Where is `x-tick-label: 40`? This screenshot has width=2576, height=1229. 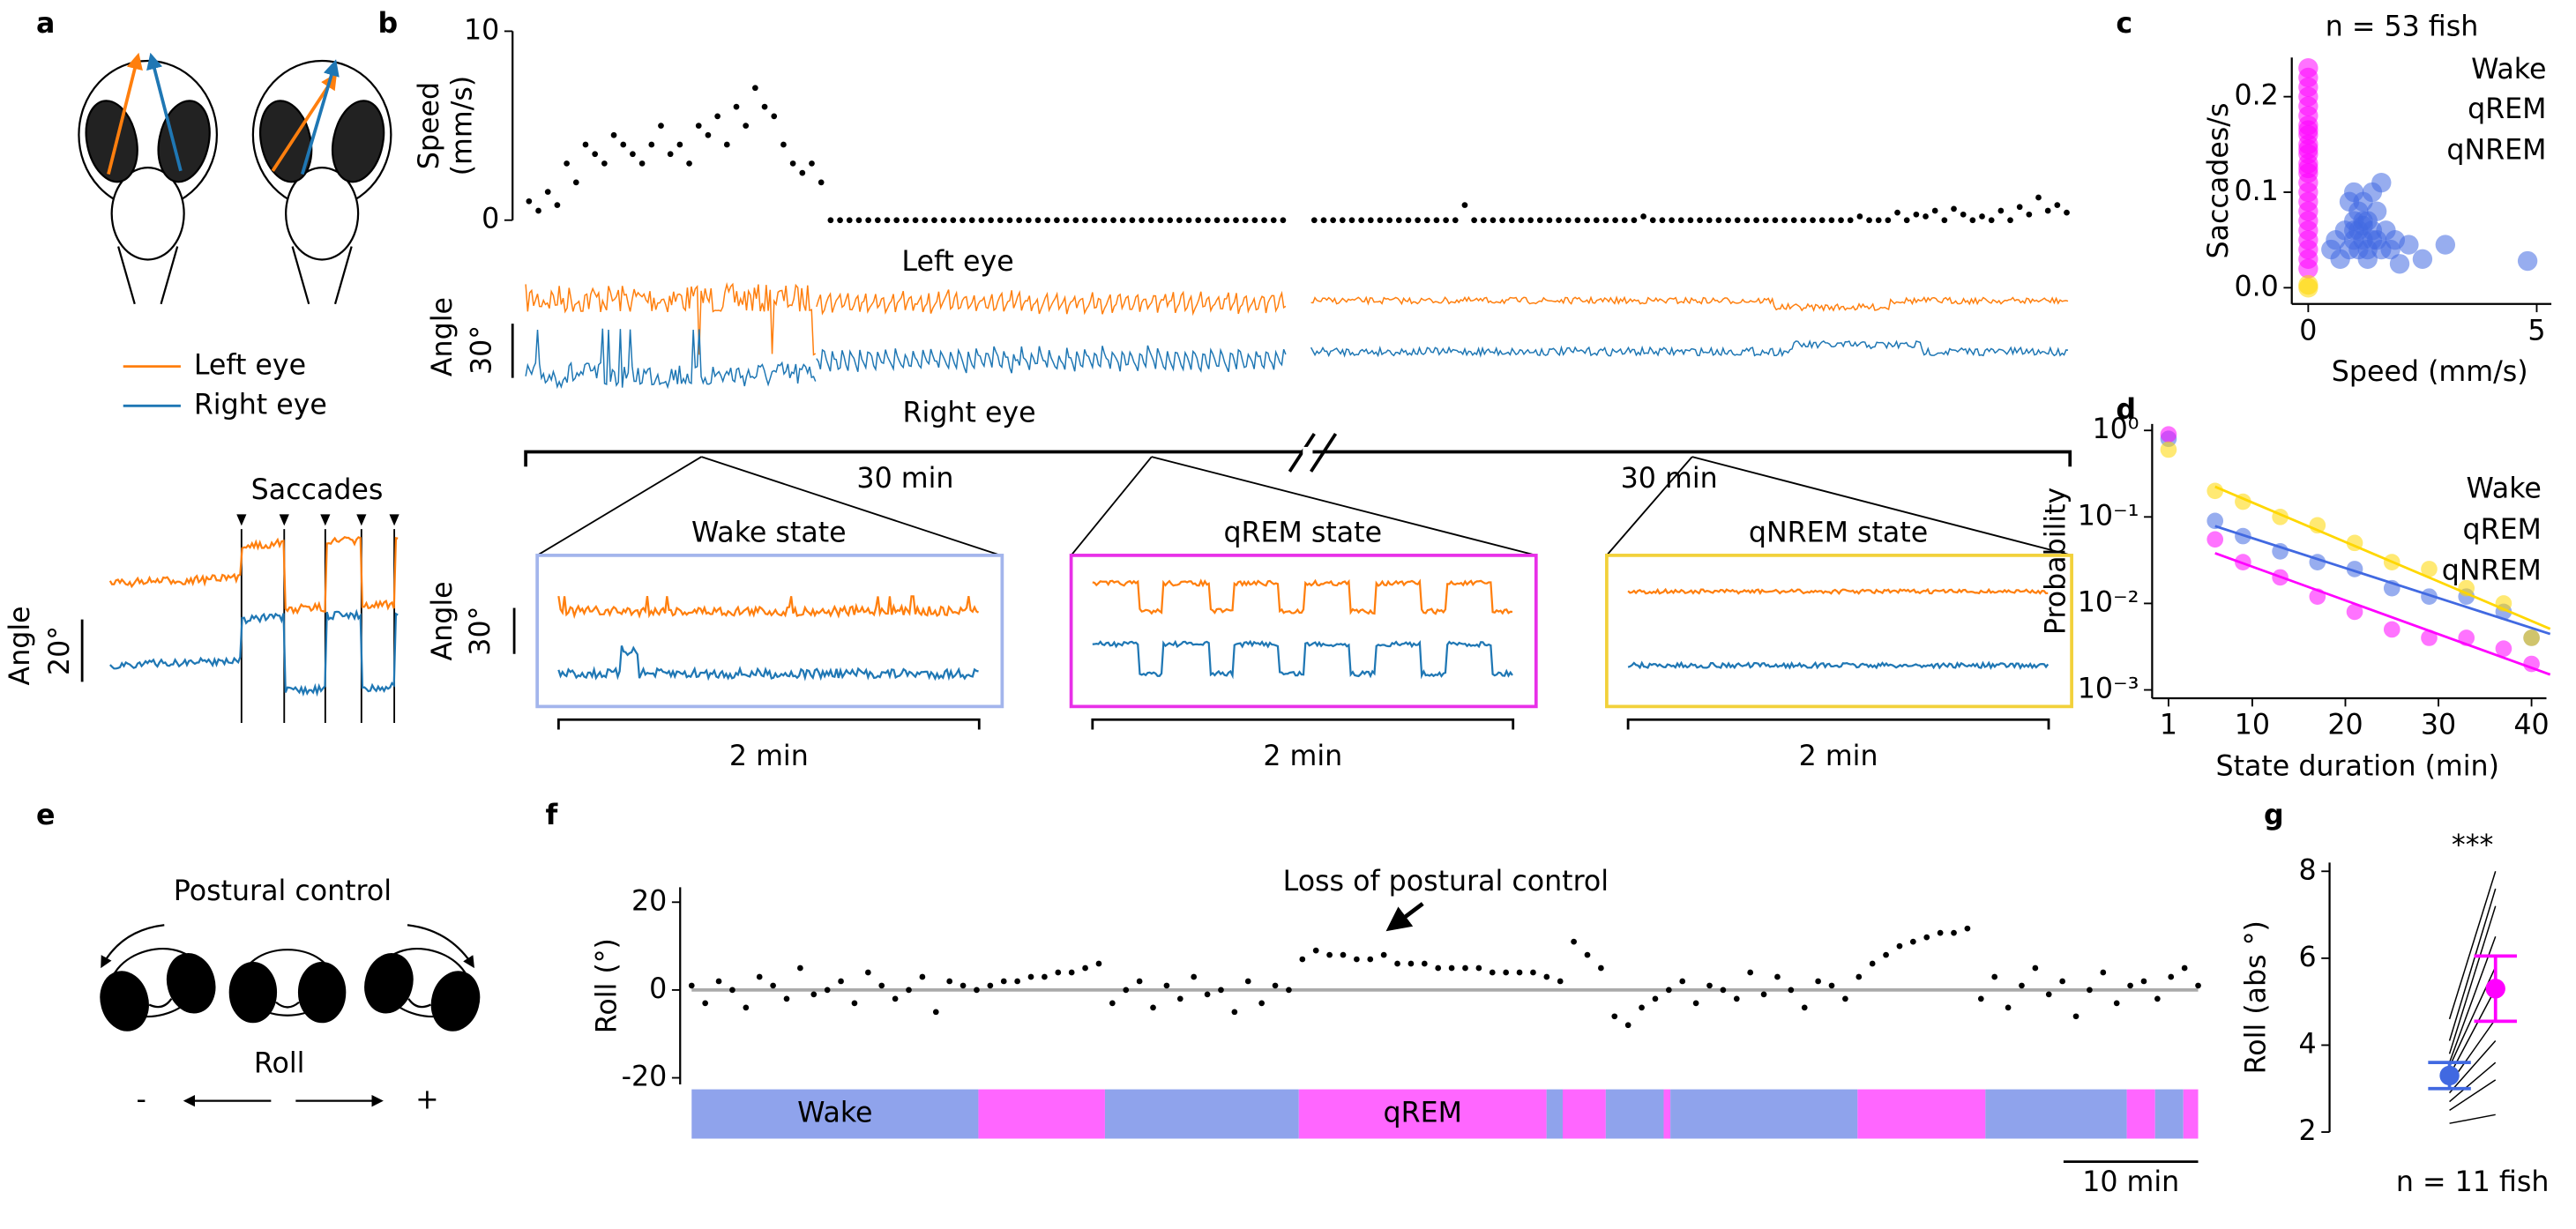
x-tick-label: 40 is located at coordinates (2531, 725).